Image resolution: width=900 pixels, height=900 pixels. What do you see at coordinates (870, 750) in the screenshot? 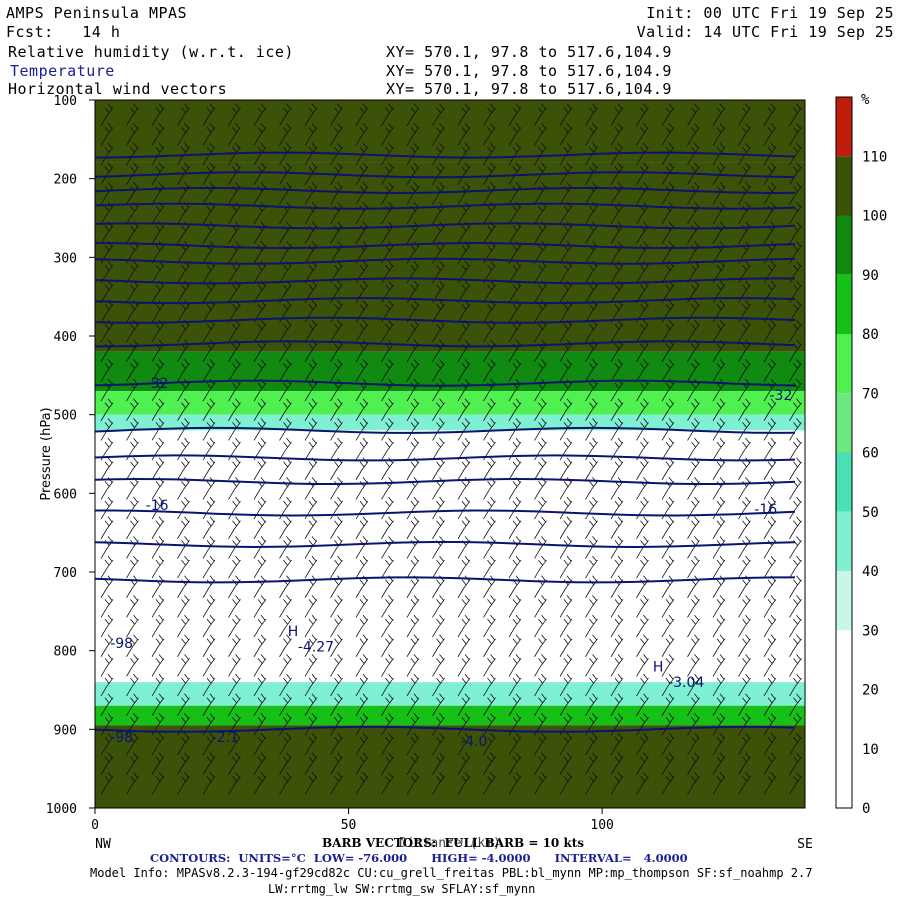
I see `colorbar-label-10: 10` at bounding box center [870, 750].